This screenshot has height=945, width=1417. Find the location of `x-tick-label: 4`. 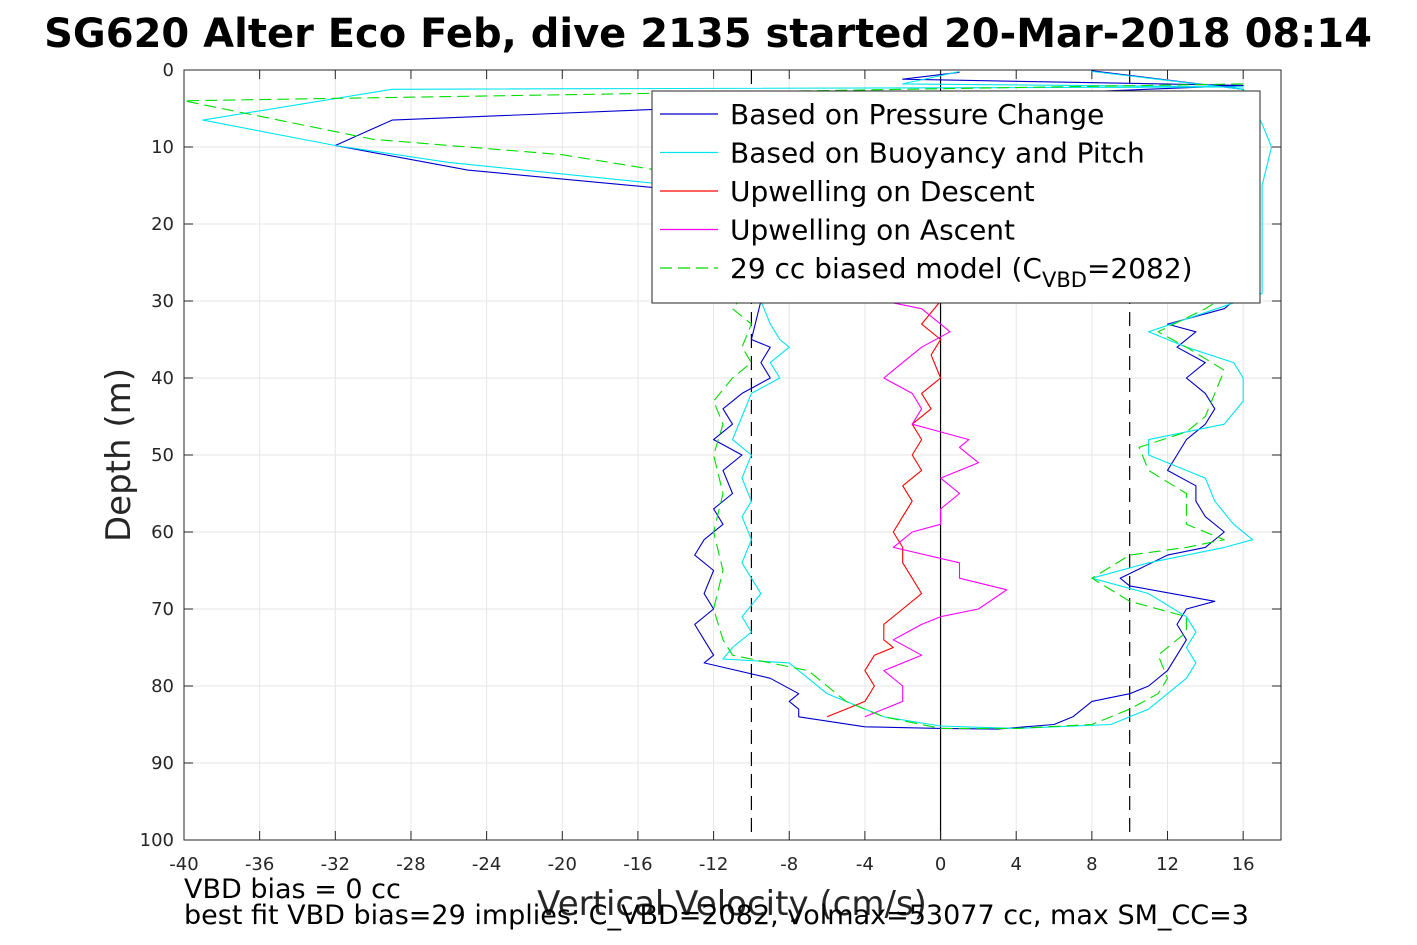

x-tick-label: 4 is located at coordinates (1015, 864).